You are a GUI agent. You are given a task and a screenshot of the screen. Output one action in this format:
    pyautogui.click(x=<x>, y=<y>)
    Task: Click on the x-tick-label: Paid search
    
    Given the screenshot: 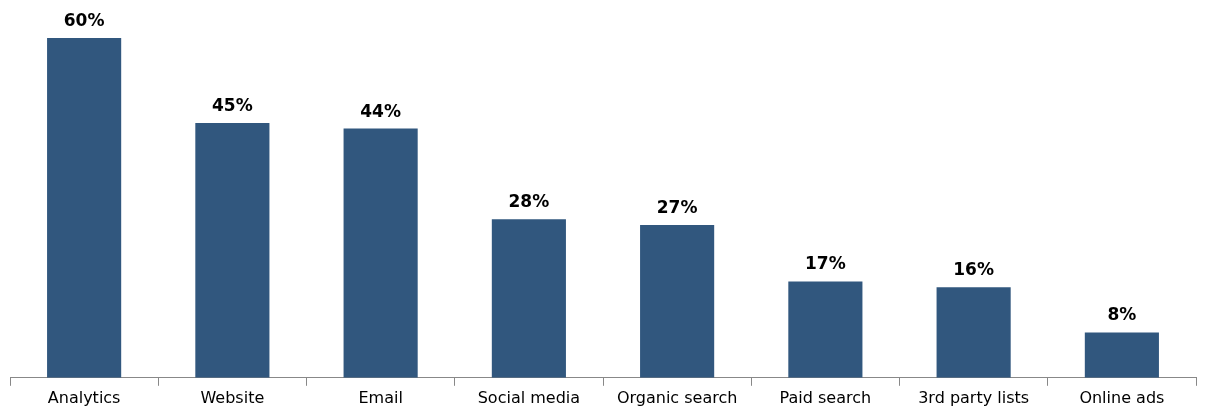 What is the action you would take?
    pyautogui.click(x=825, y=397)
    